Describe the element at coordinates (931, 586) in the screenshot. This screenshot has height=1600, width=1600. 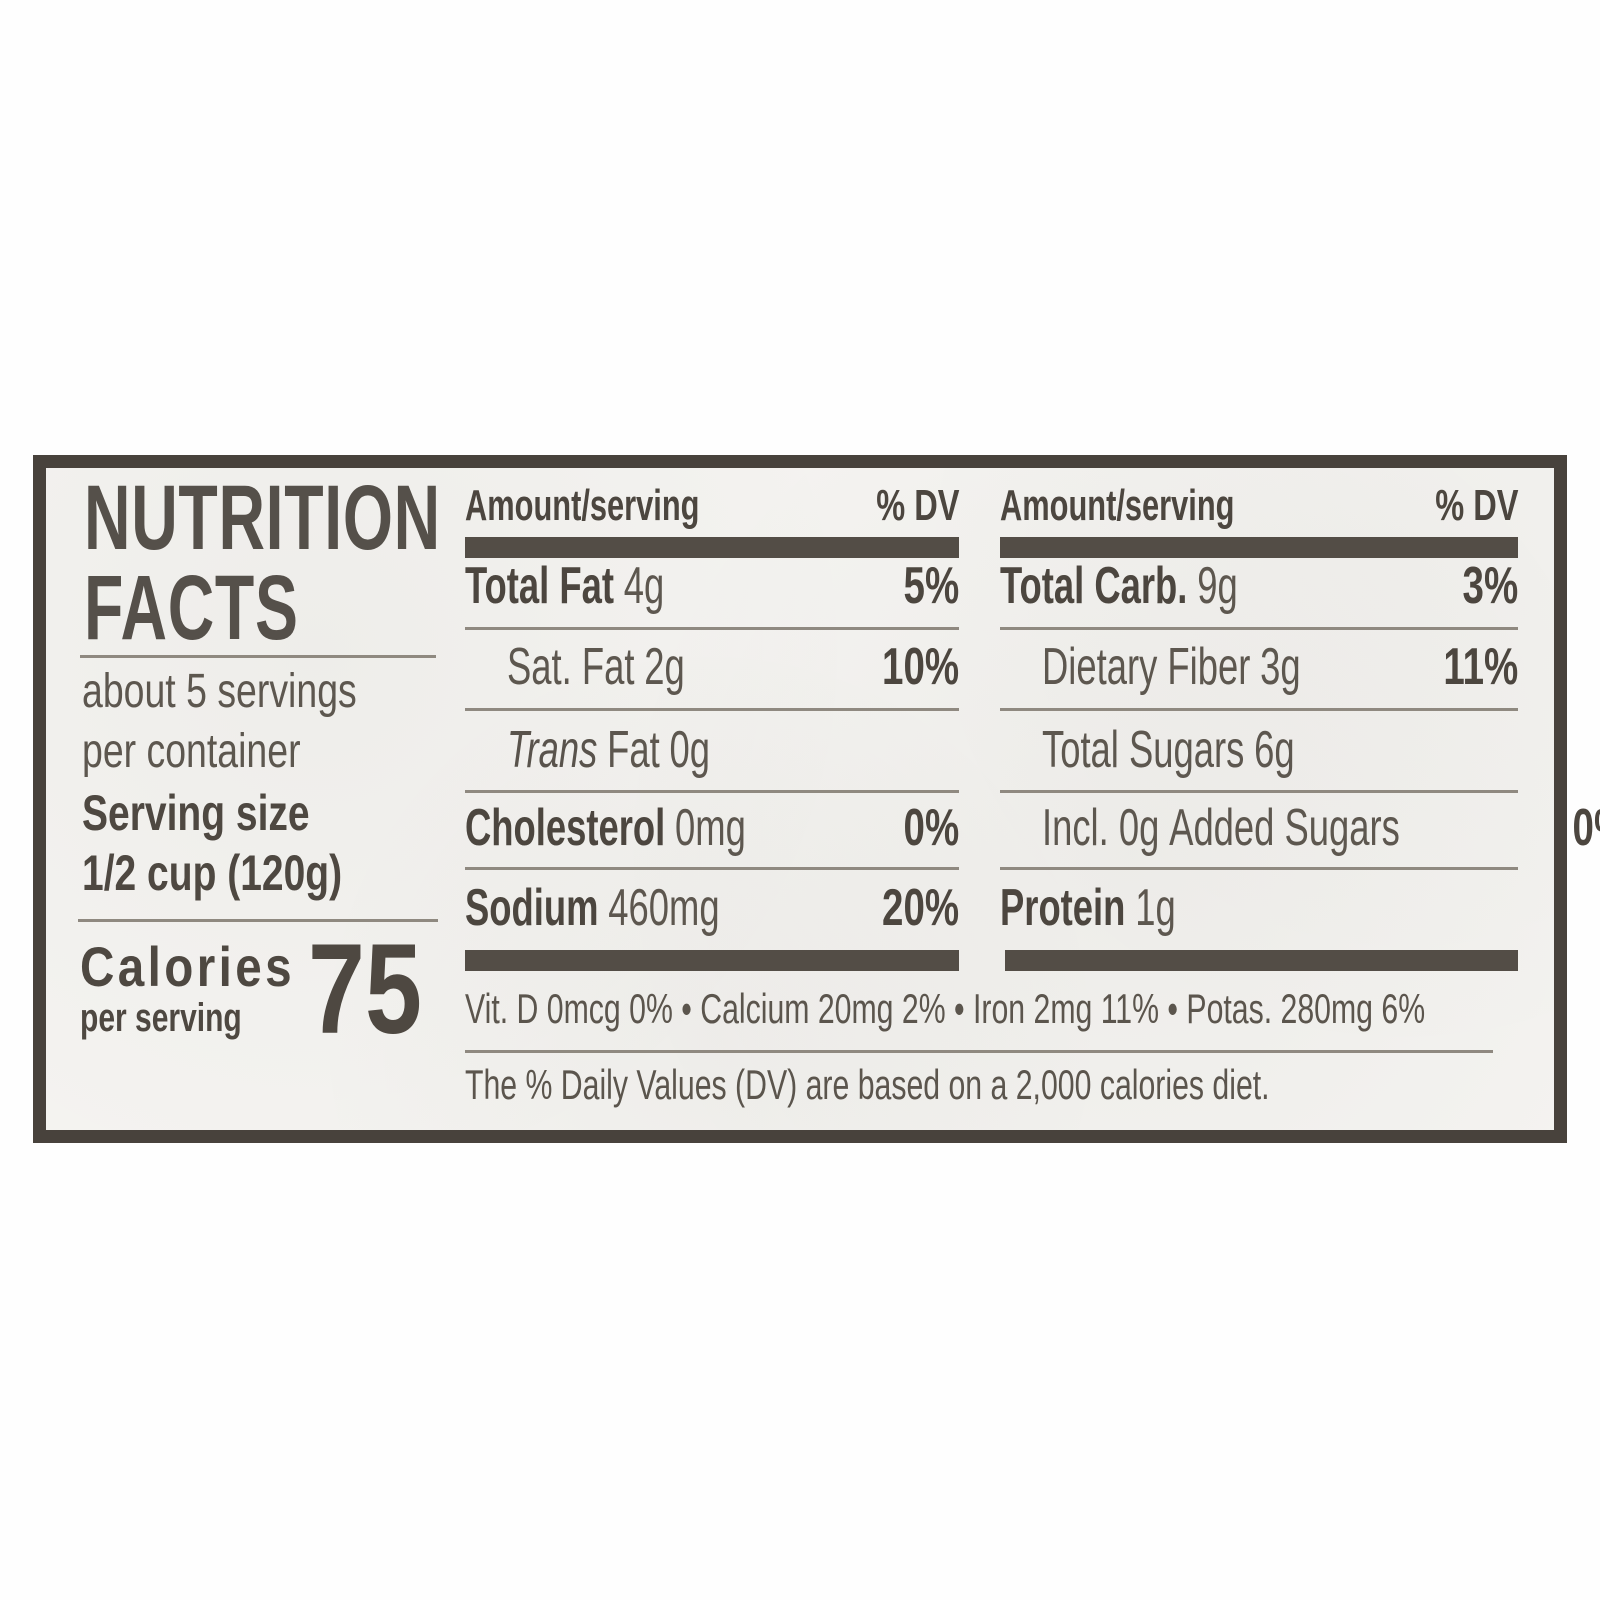
I see `nutrient-dv: 5%` at that location.